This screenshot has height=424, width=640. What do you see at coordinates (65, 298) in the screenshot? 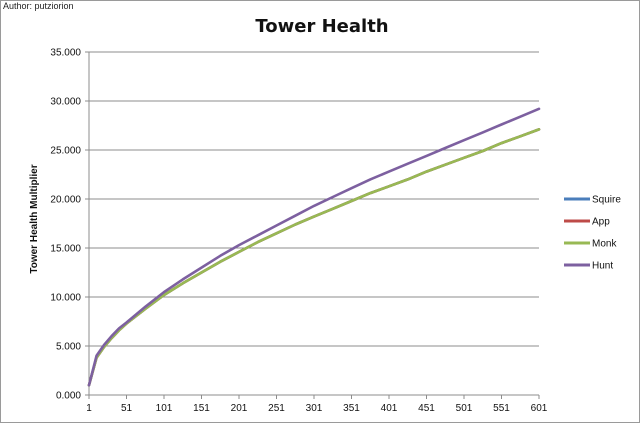
I see `y-tick-label: 10.000` at bounding box center [65, 298].